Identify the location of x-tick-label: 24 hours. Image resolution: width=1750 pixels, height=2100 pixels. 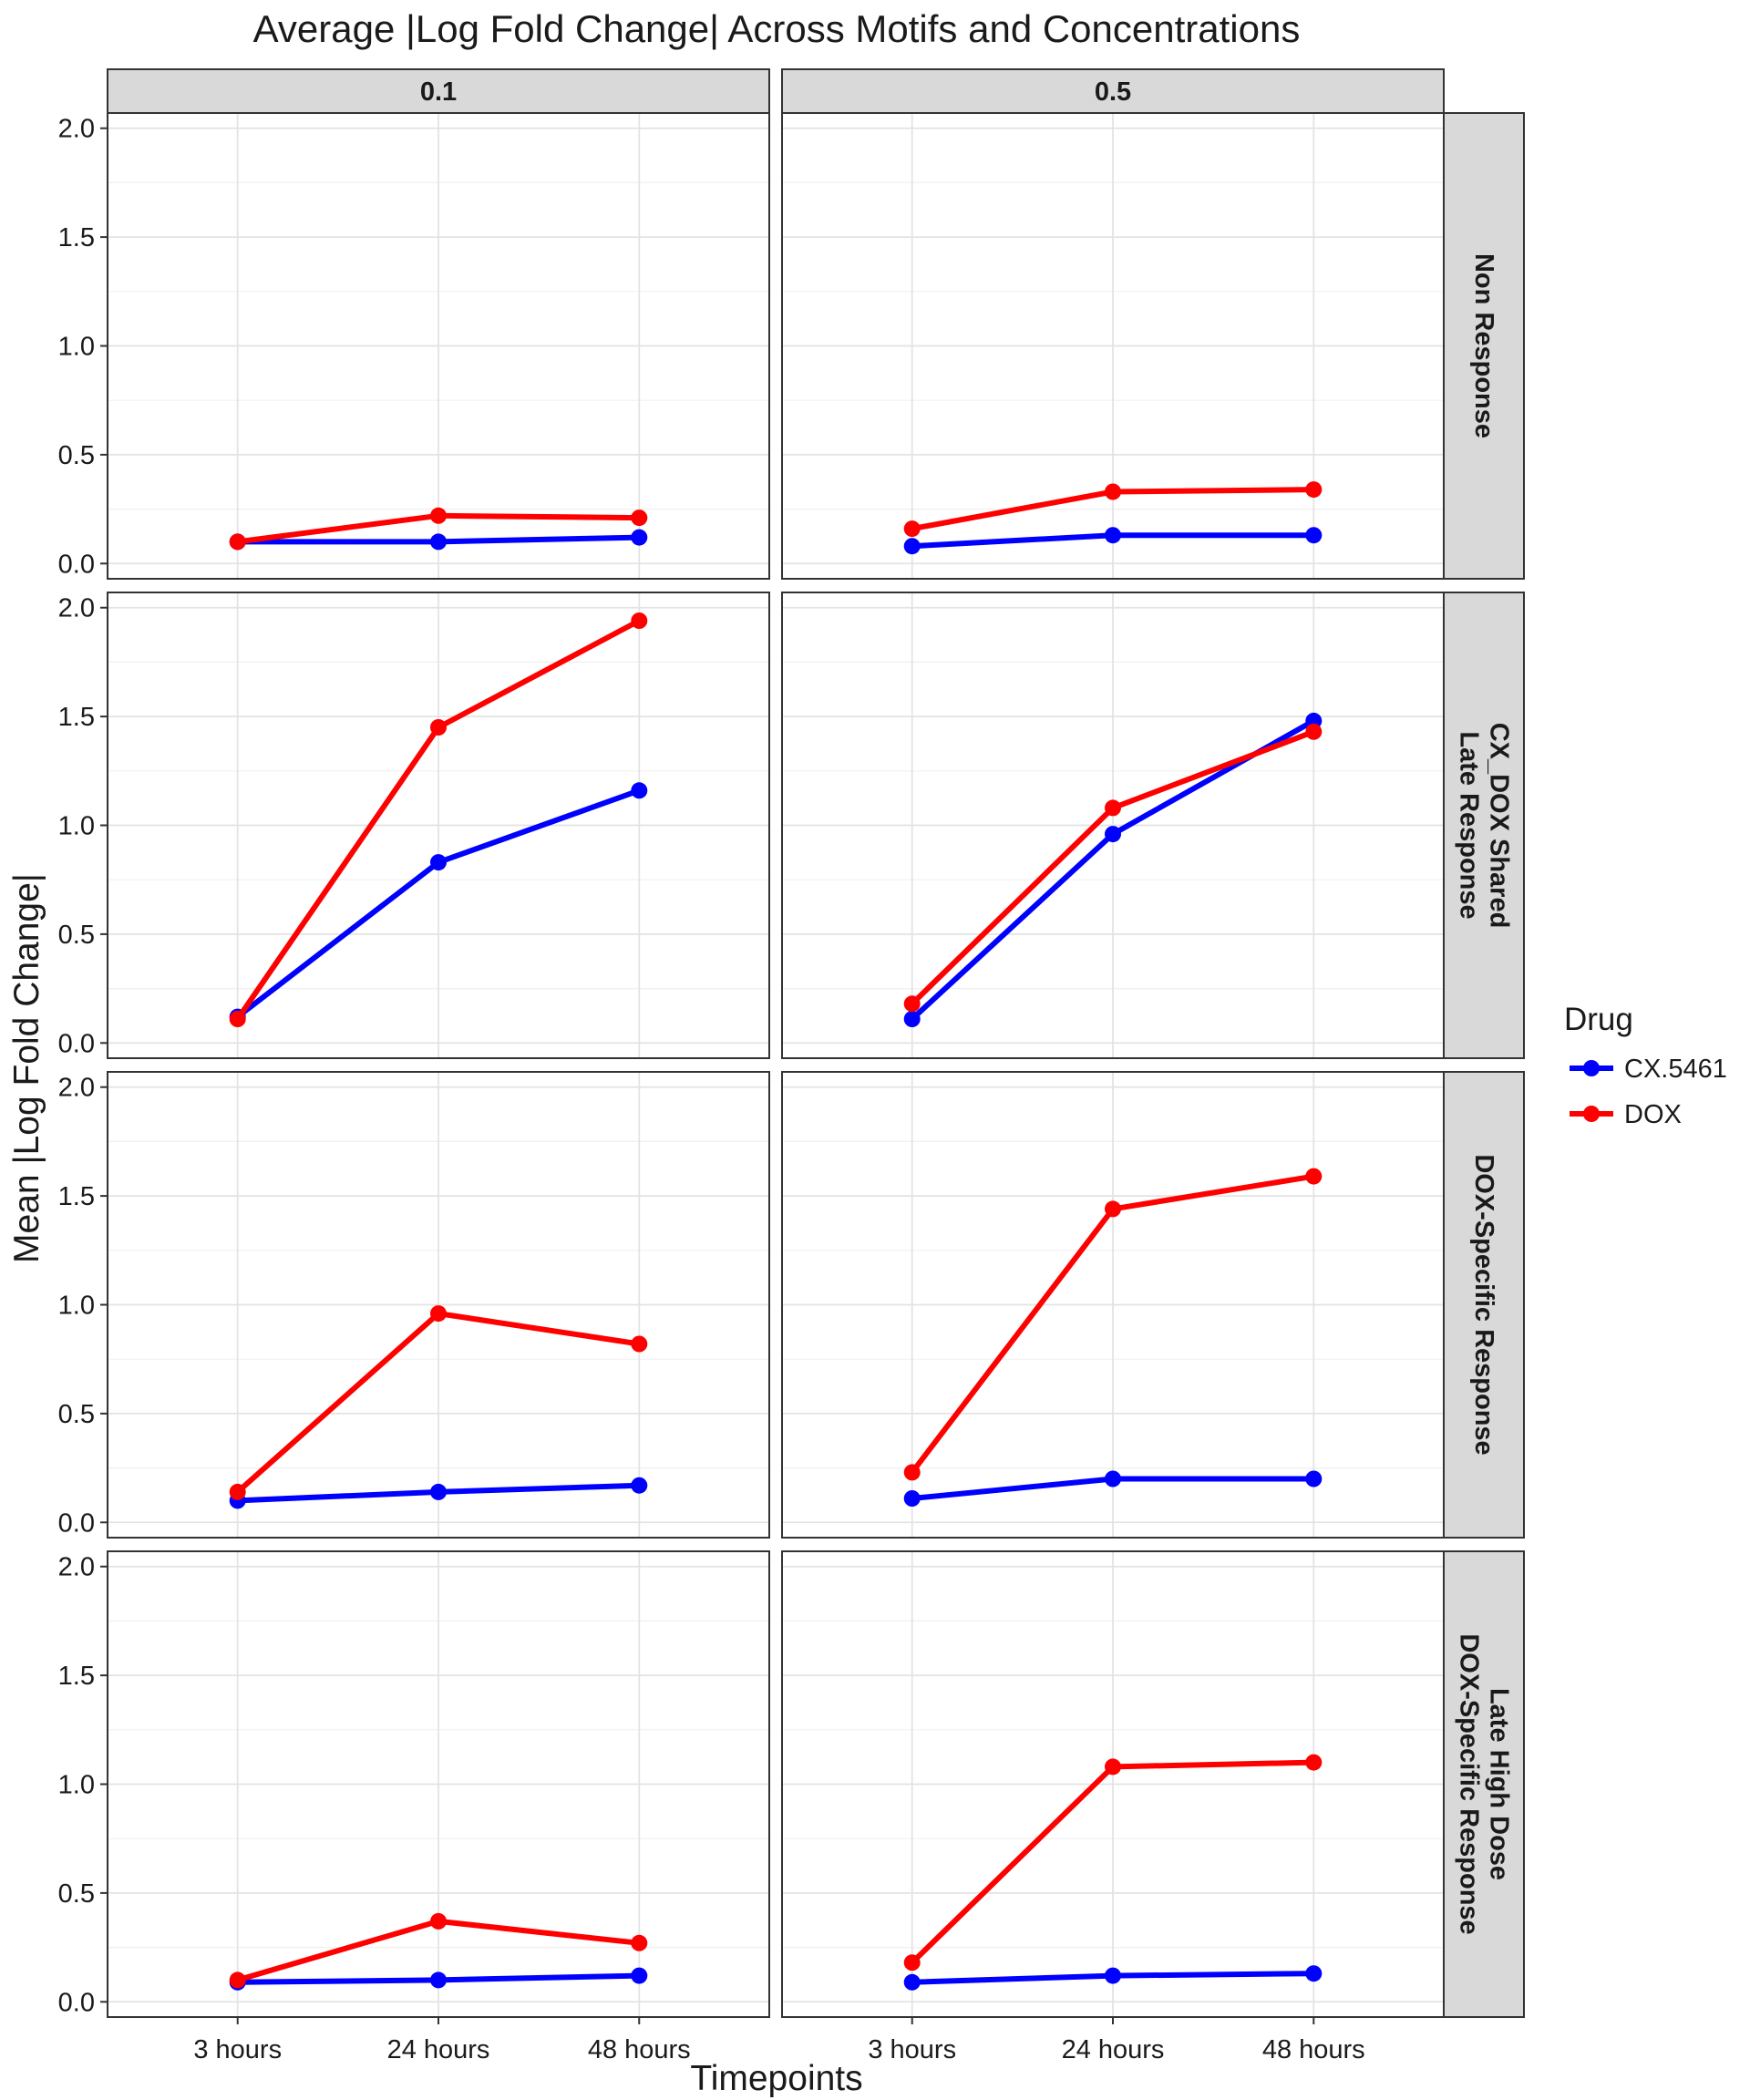
(1114, 2050).